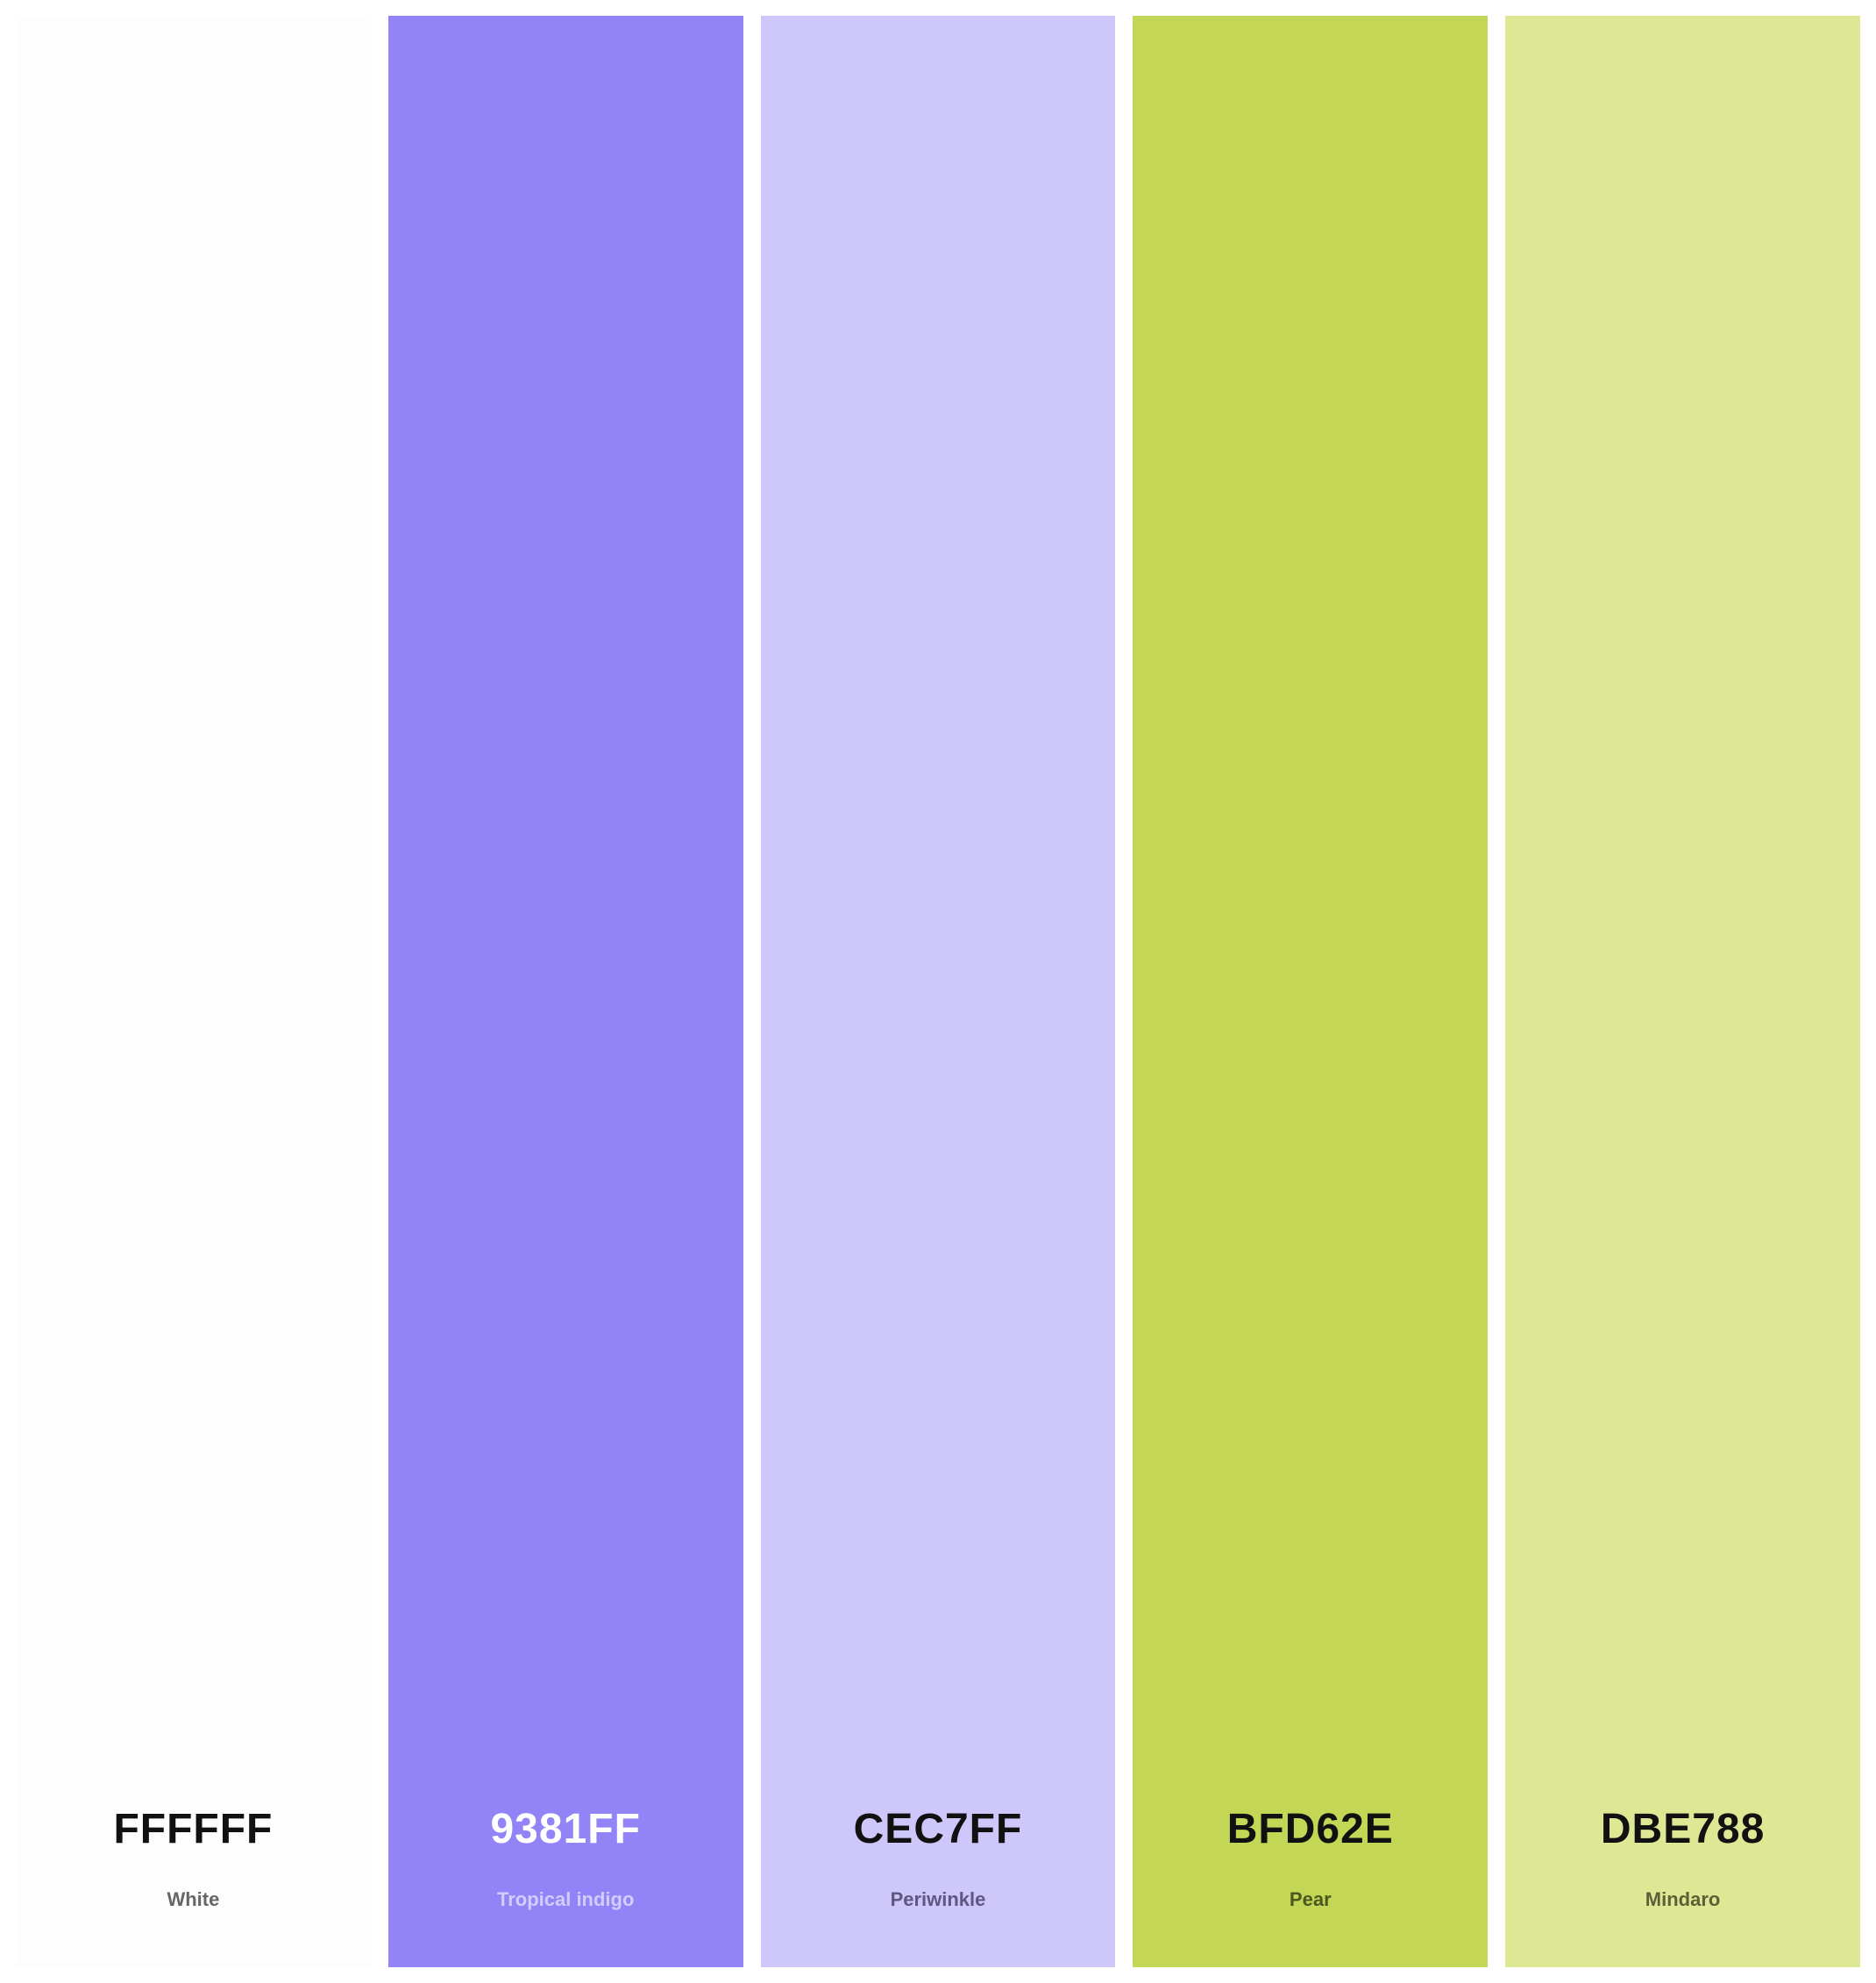 Image resolution: width=1876 pixels, height=1983 pixels. I want to click on swatch-color-name: Pear, so click(1310, 1899).